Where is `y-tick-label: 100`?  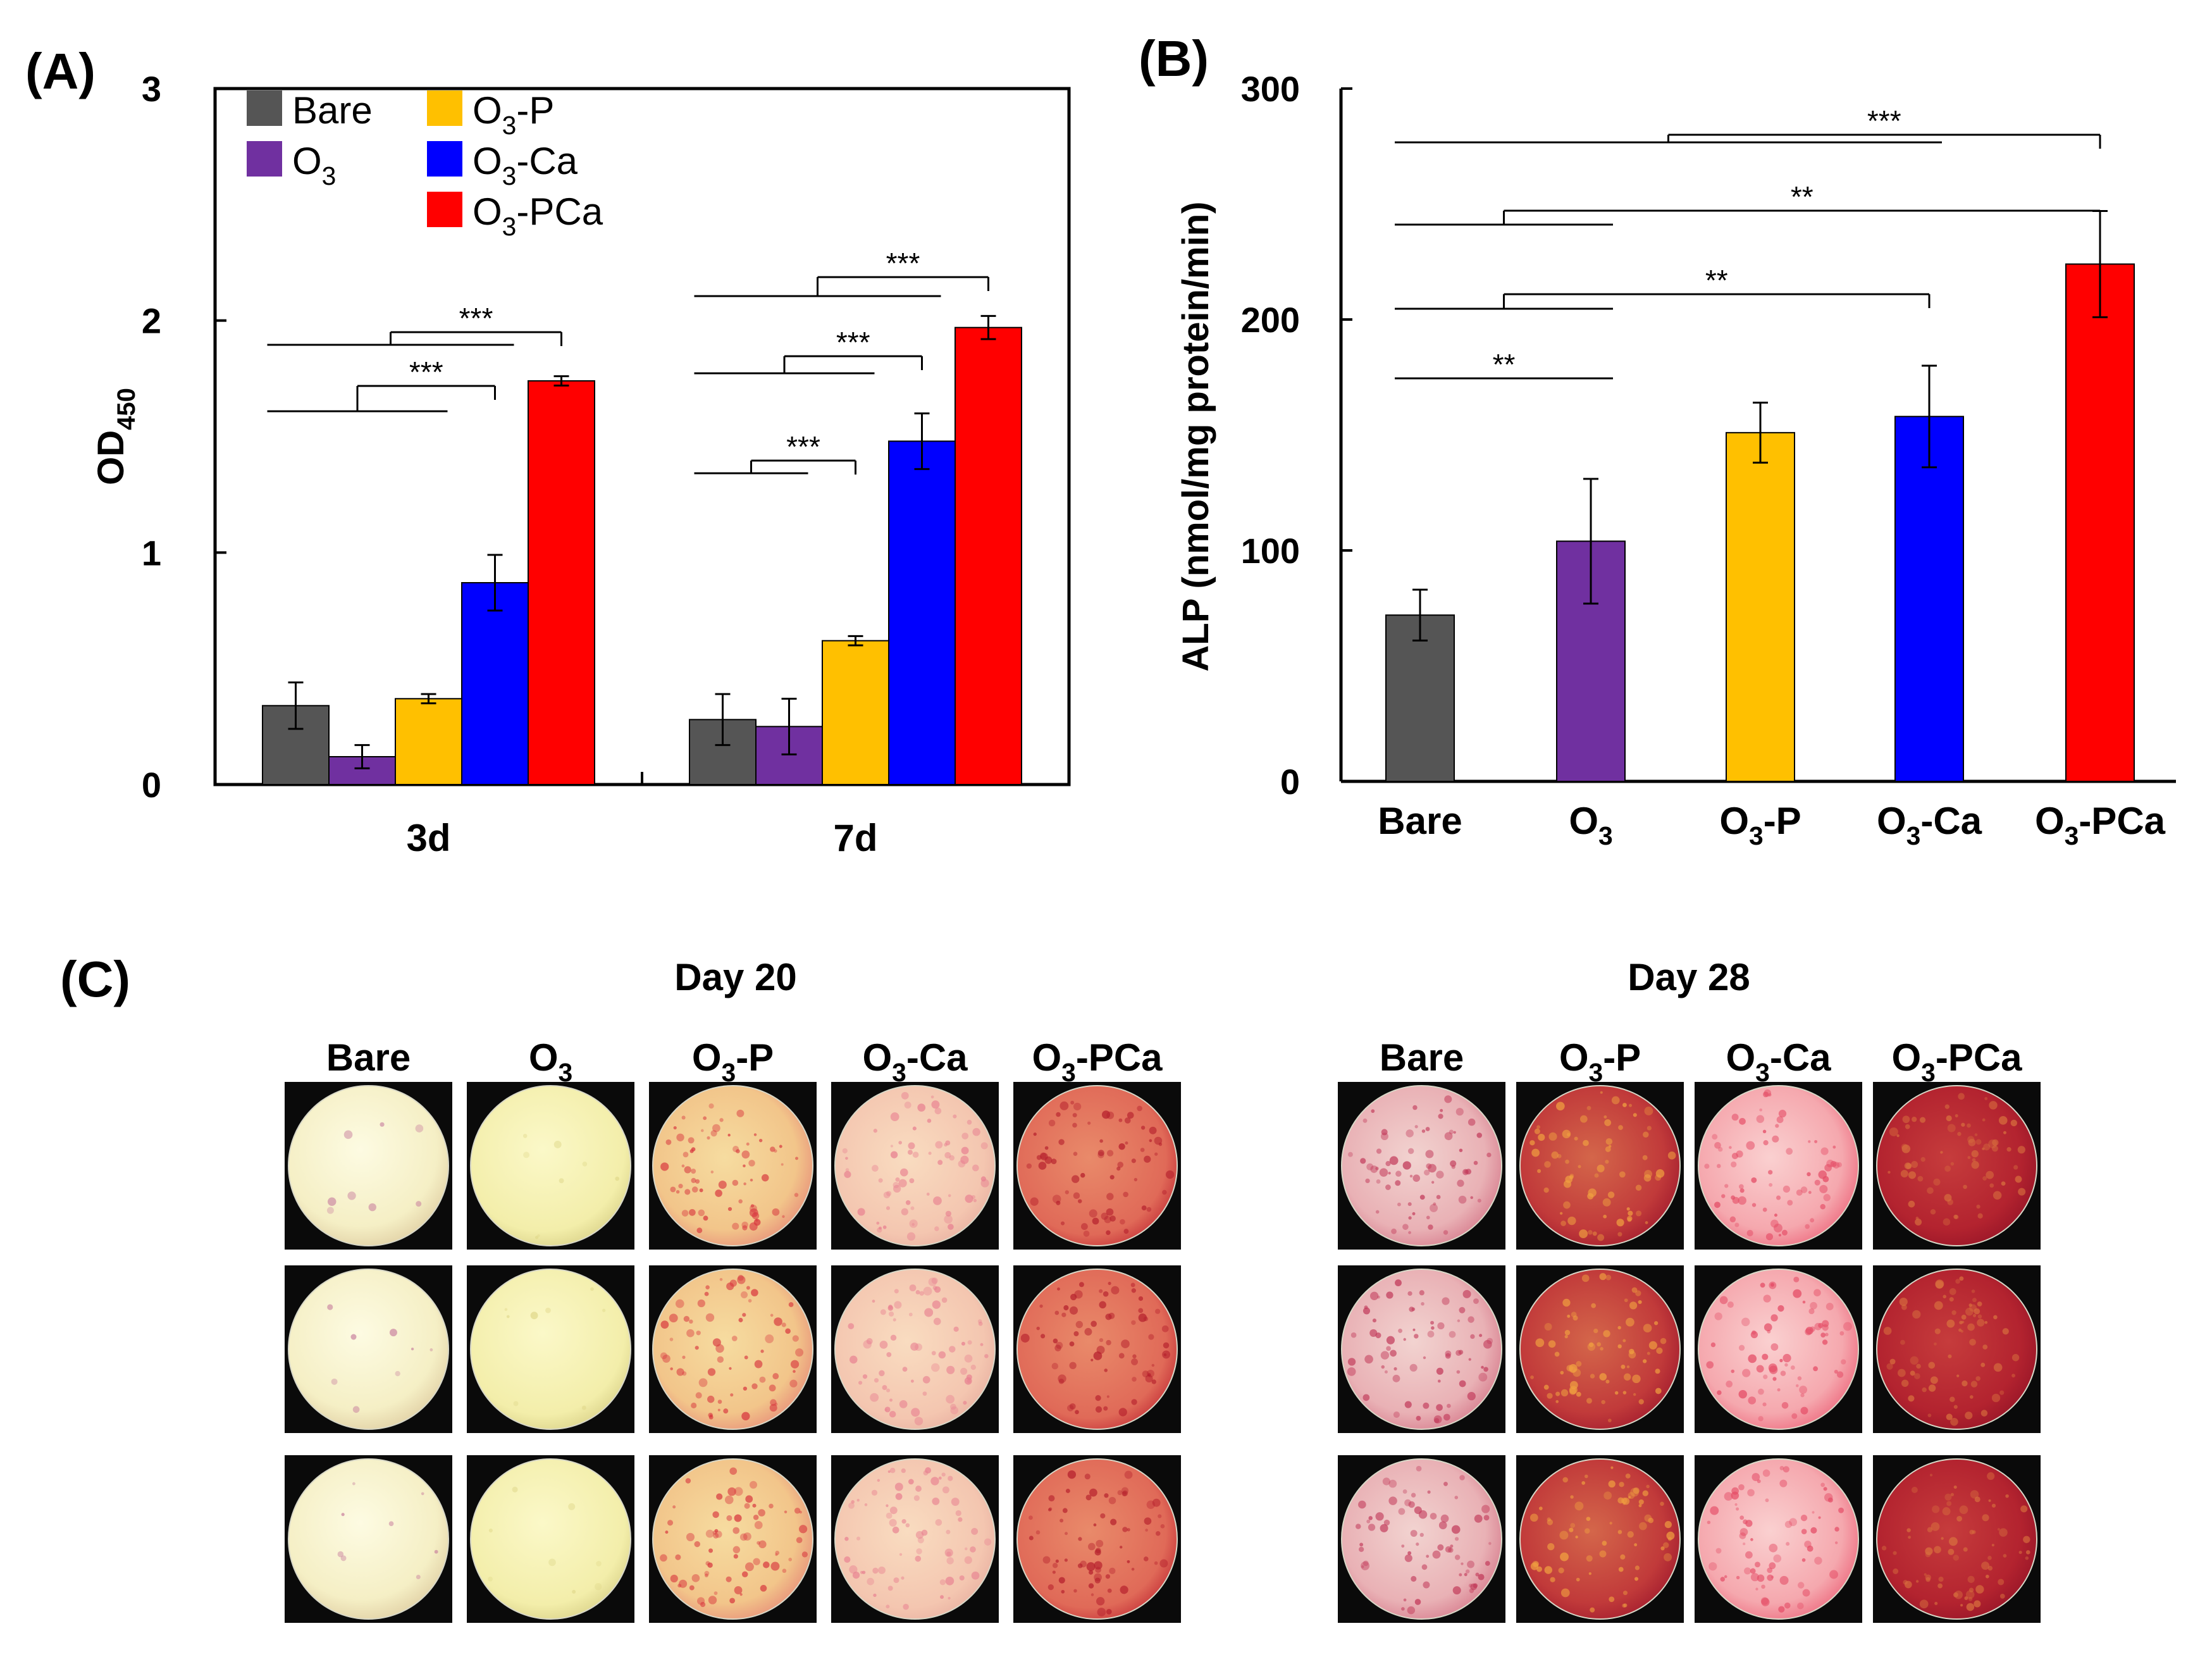 y-tick-label: 100 is located at coordinates (1271, 551).